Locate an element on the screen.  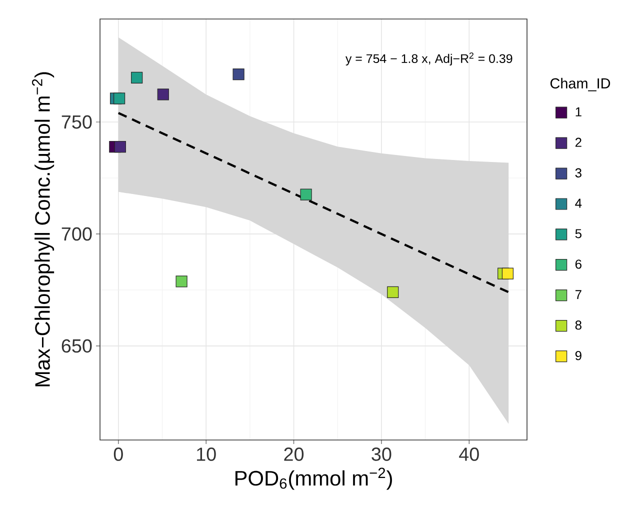
x-tick-label: 40 is located at coordinates (469, 454).